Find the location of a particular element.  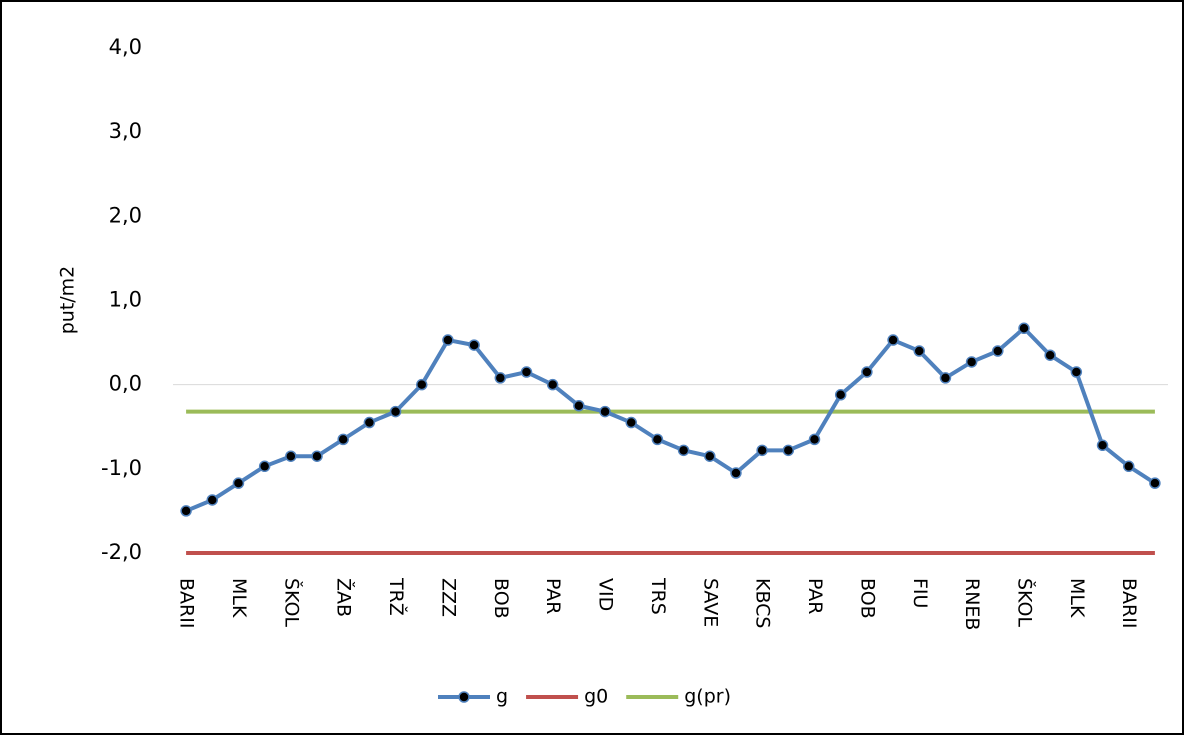

x-tick-label: ŽAB is located at coordinates (344, 597).